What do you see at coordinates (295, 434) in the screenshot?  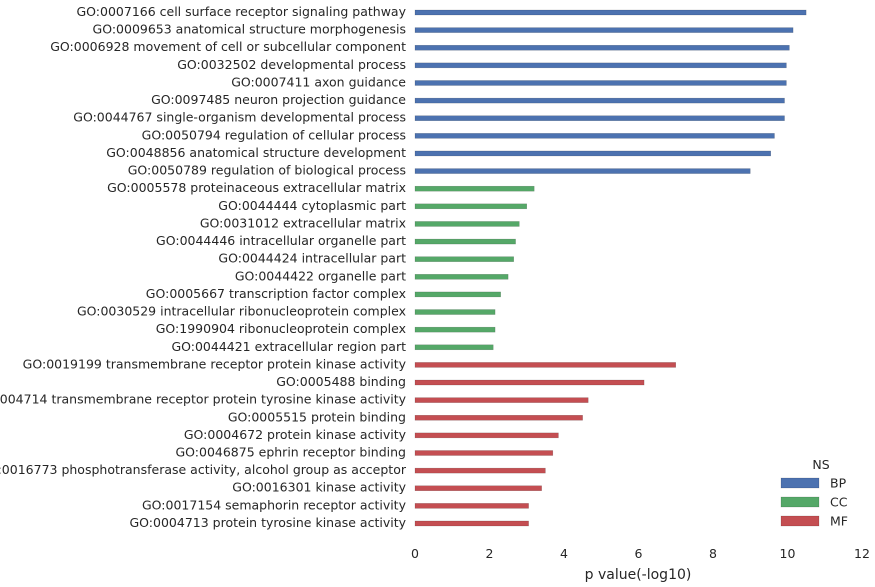 I see `category-label: GO:0004672 protein kinase activity` at bounding box center [295, 434].